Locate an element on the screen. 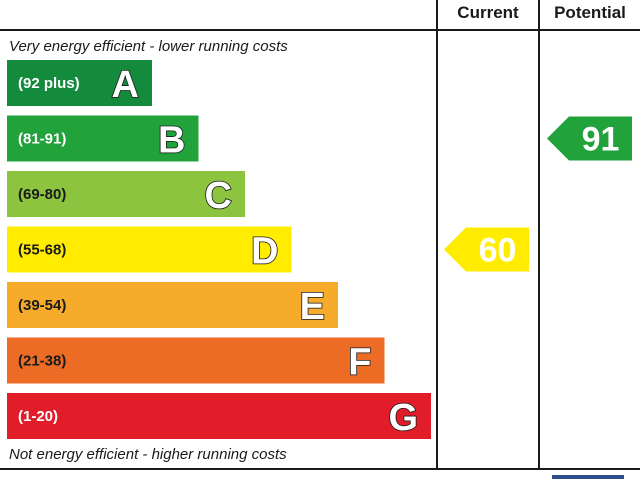 The height and width of the screenshot is (479, 640). band-c-range: (69-80) is located at coordinates (42, 194).